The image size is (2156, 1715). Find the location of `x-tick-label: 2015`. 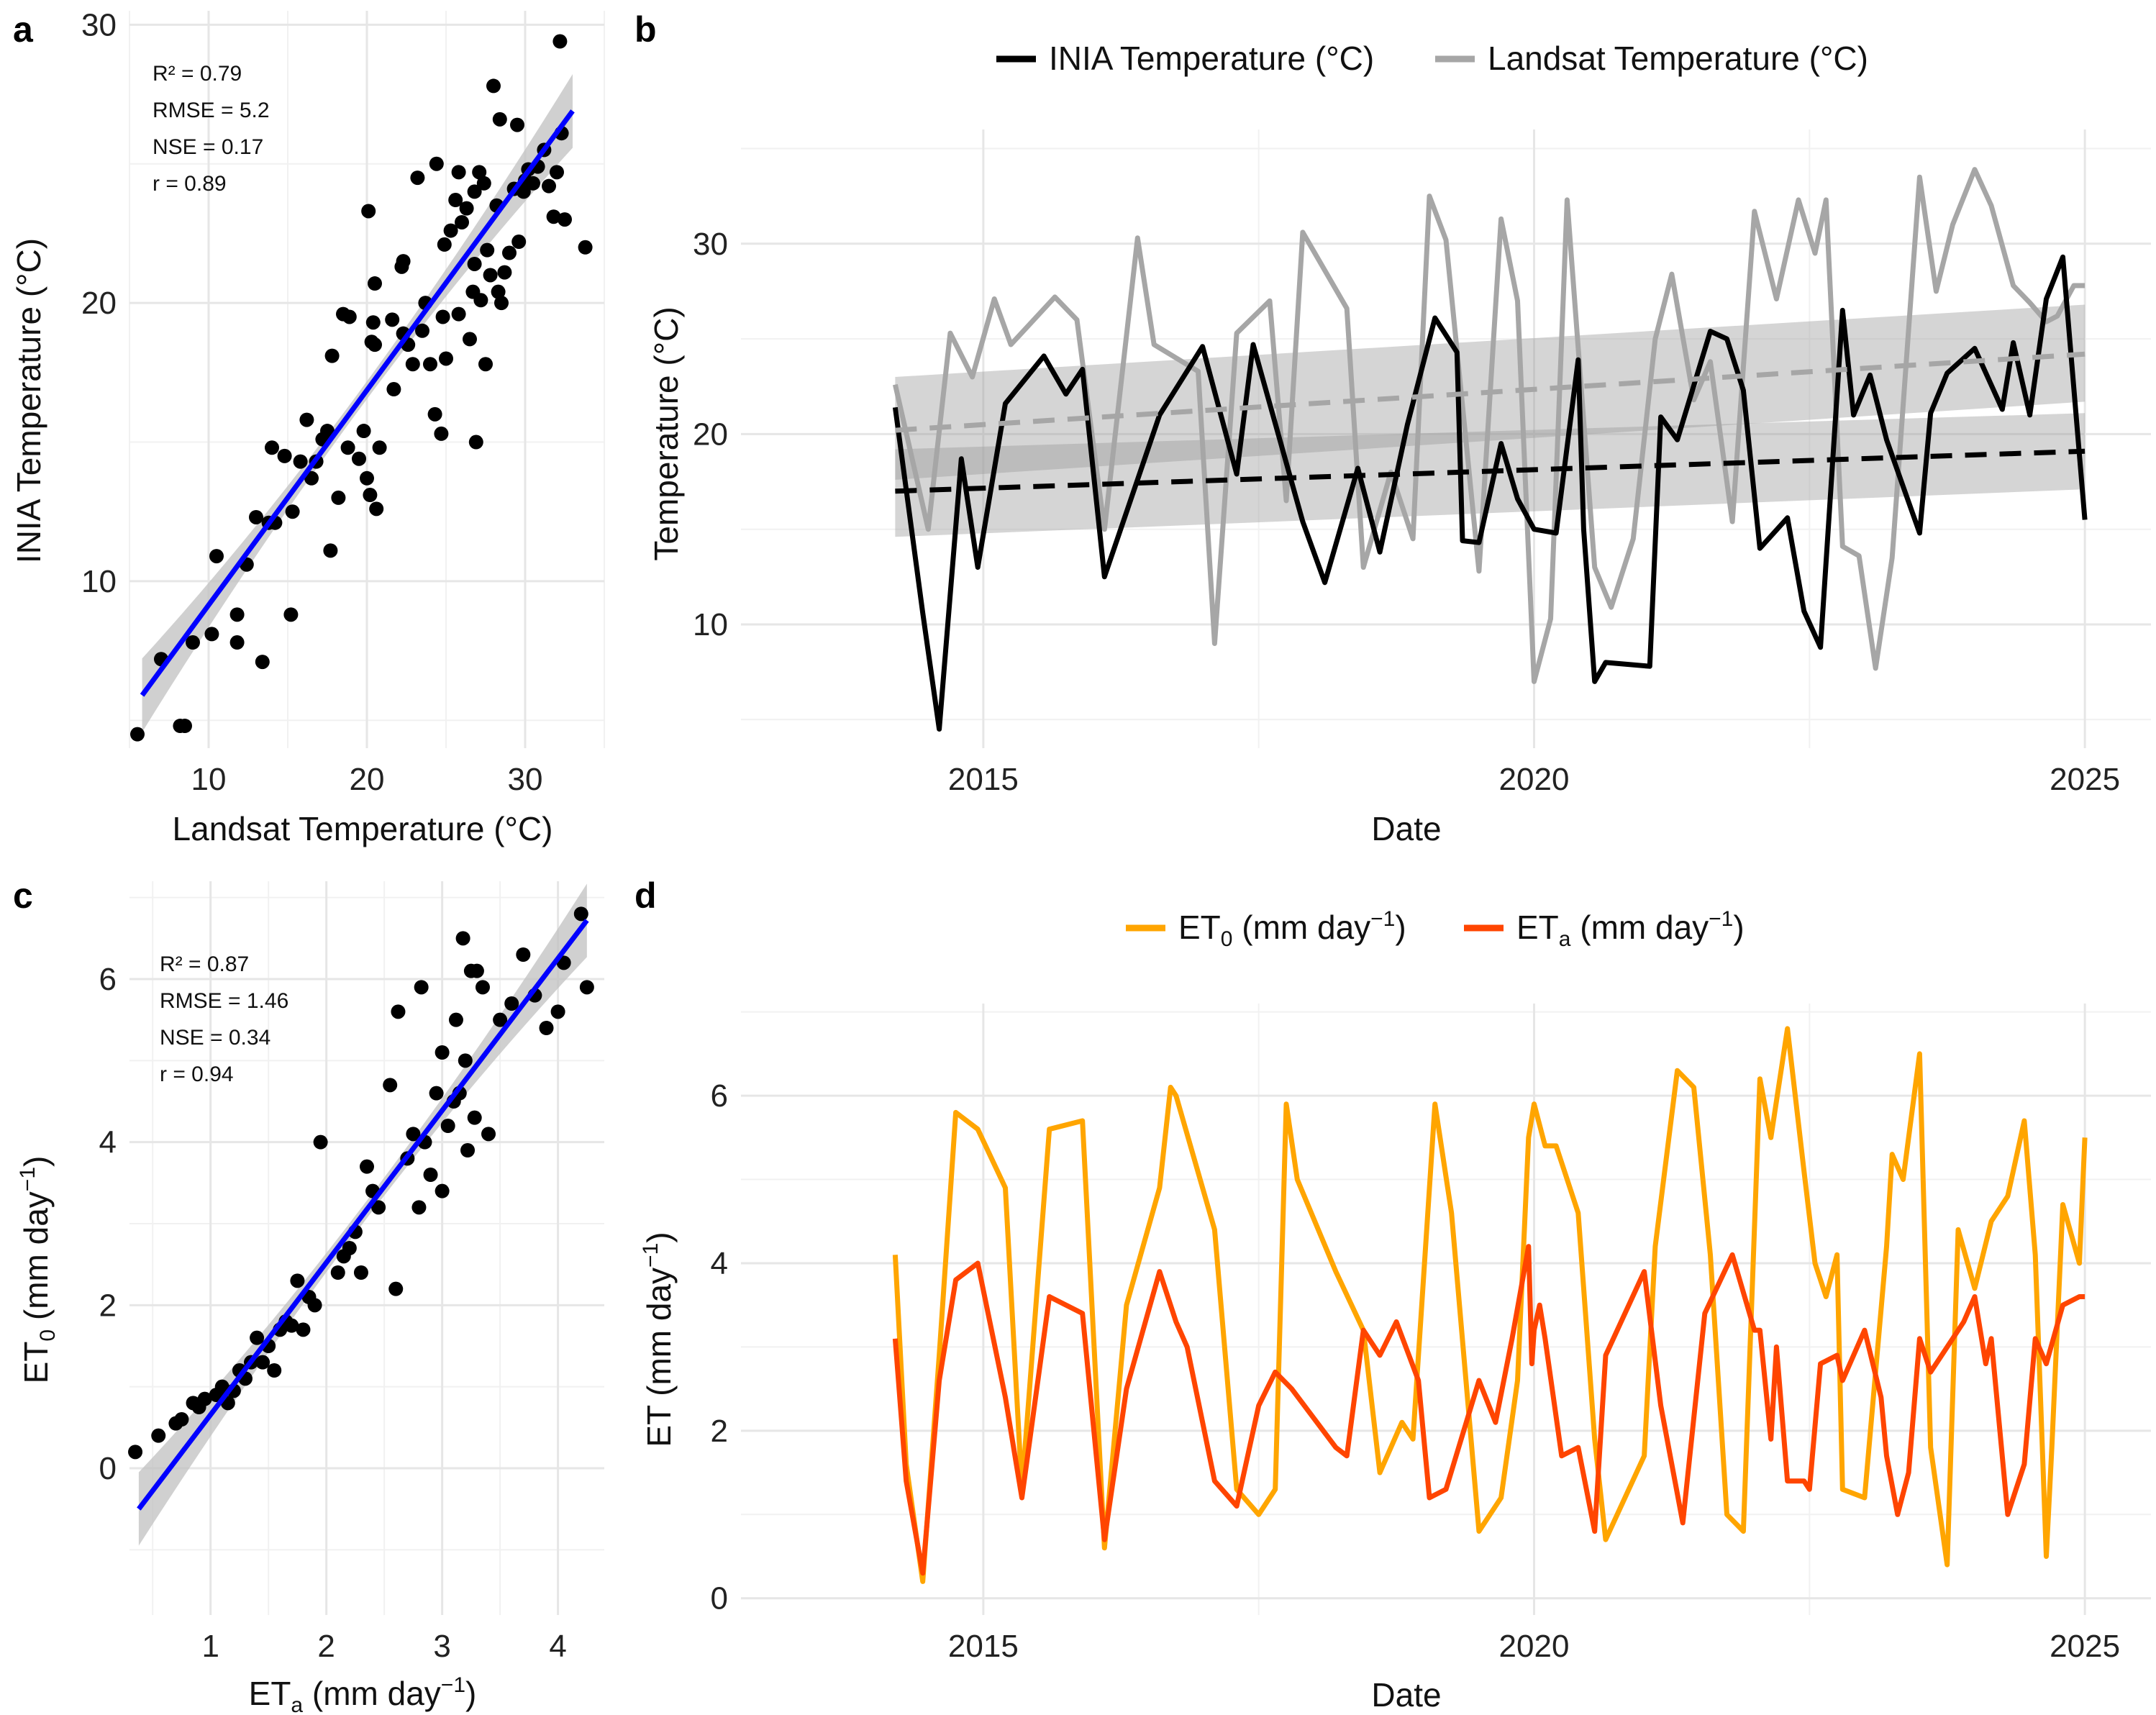

x-tick-label: 2015 is located at coordinates (983, 1647).